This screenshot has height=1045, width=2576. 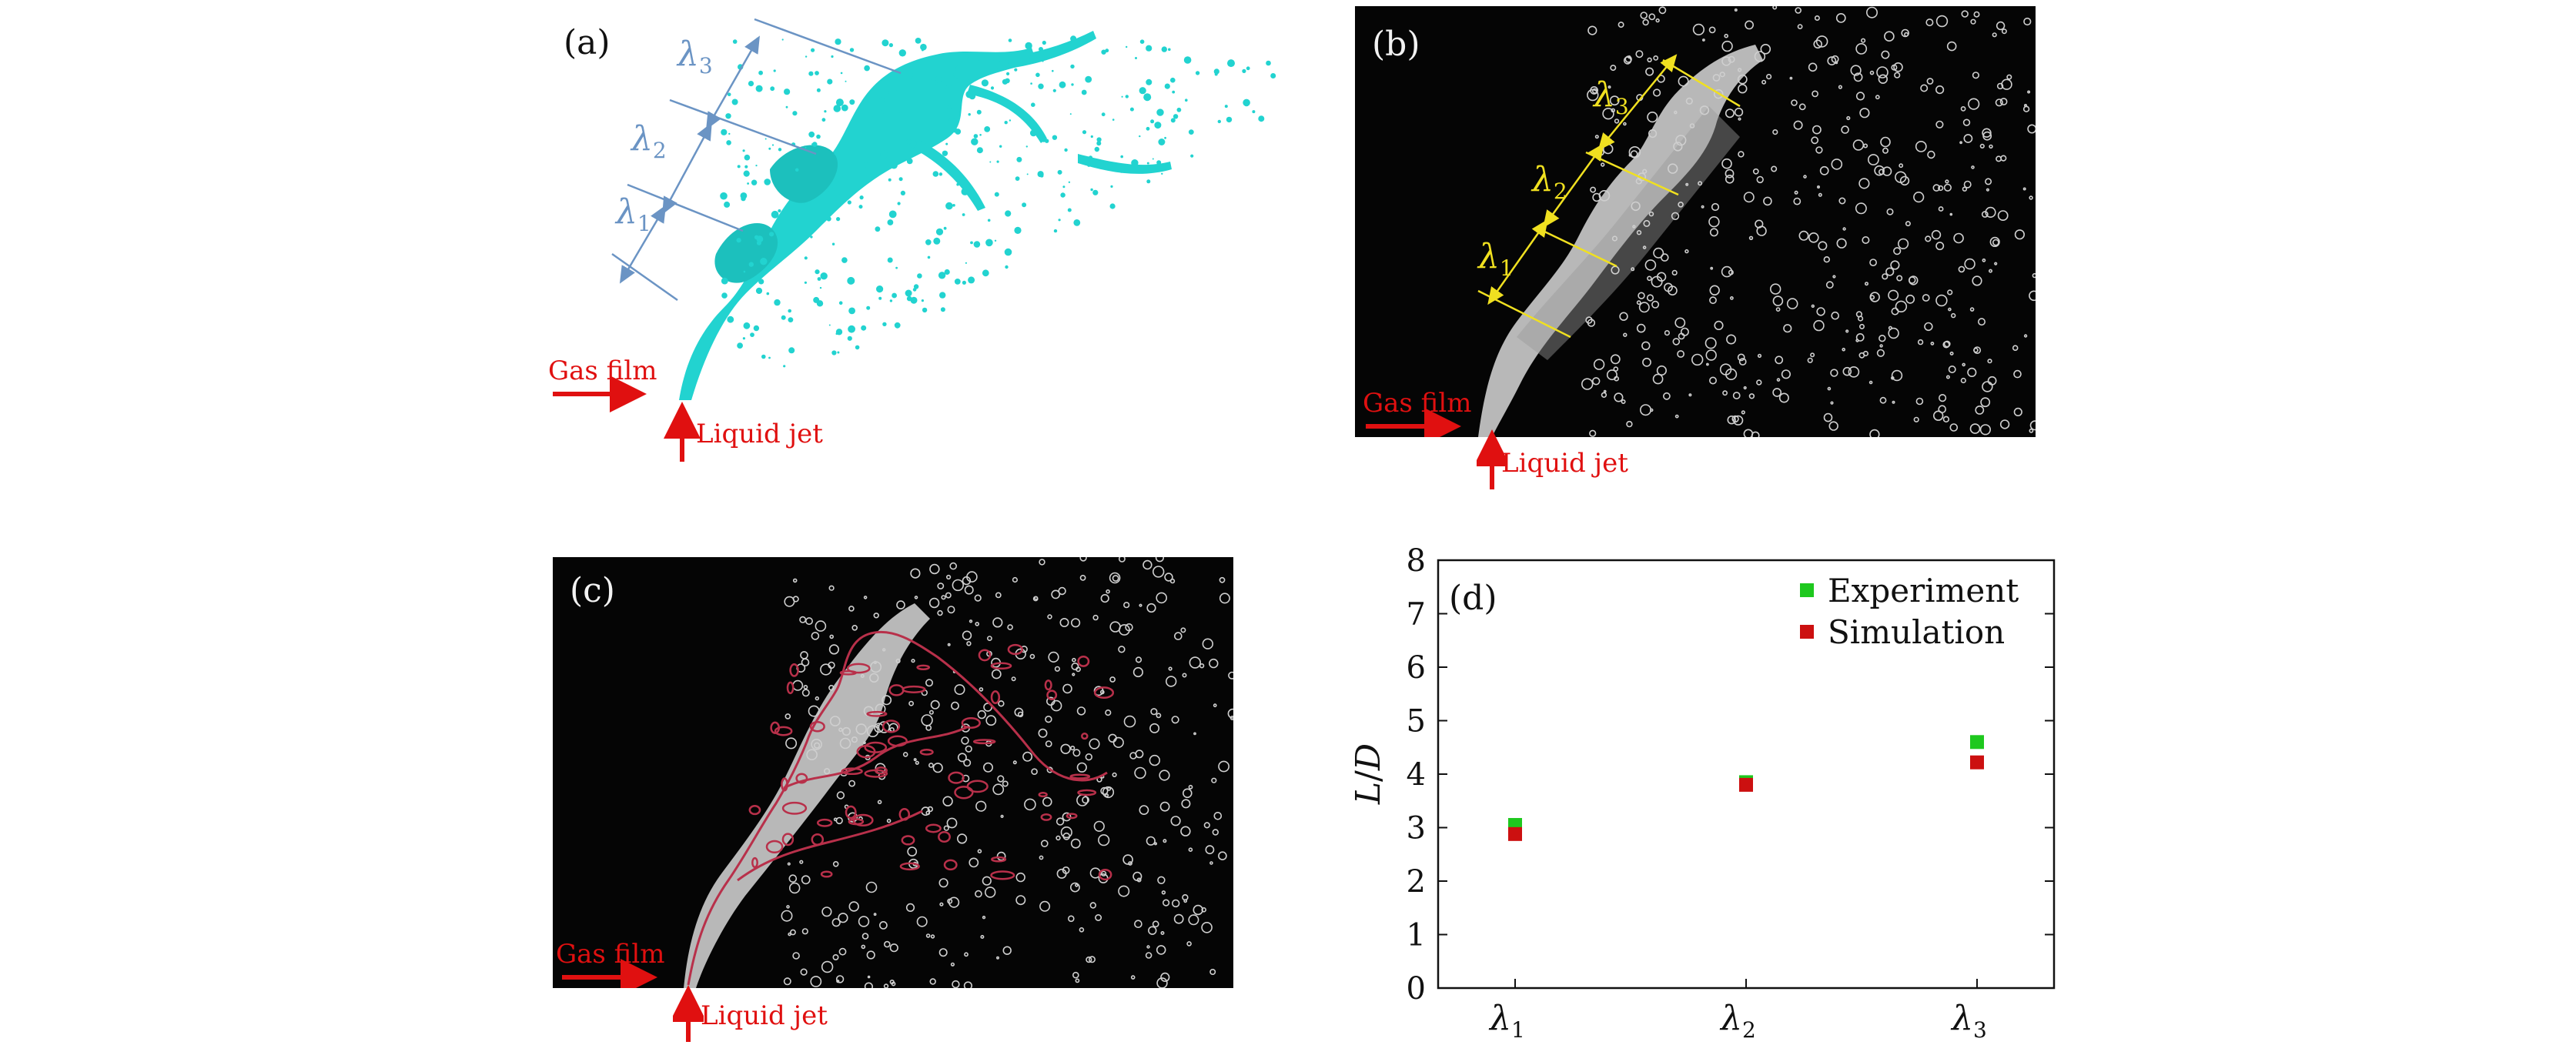 I want to click on liquid-jet-label: Liquid jet, so click(x=760, y=434).